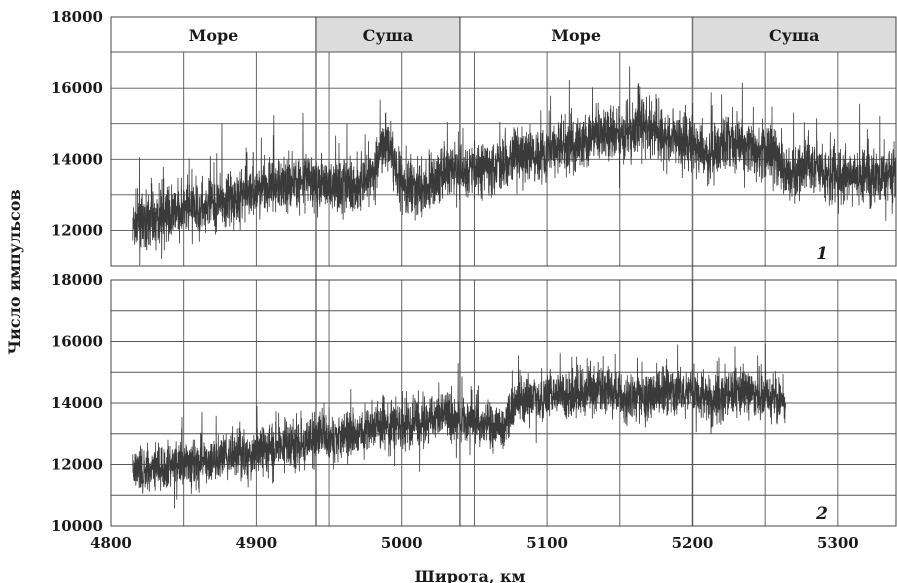 This screenshot has height=583, width=897. I want to click on y-axis-label: Число импульсов, so click(14, 271).